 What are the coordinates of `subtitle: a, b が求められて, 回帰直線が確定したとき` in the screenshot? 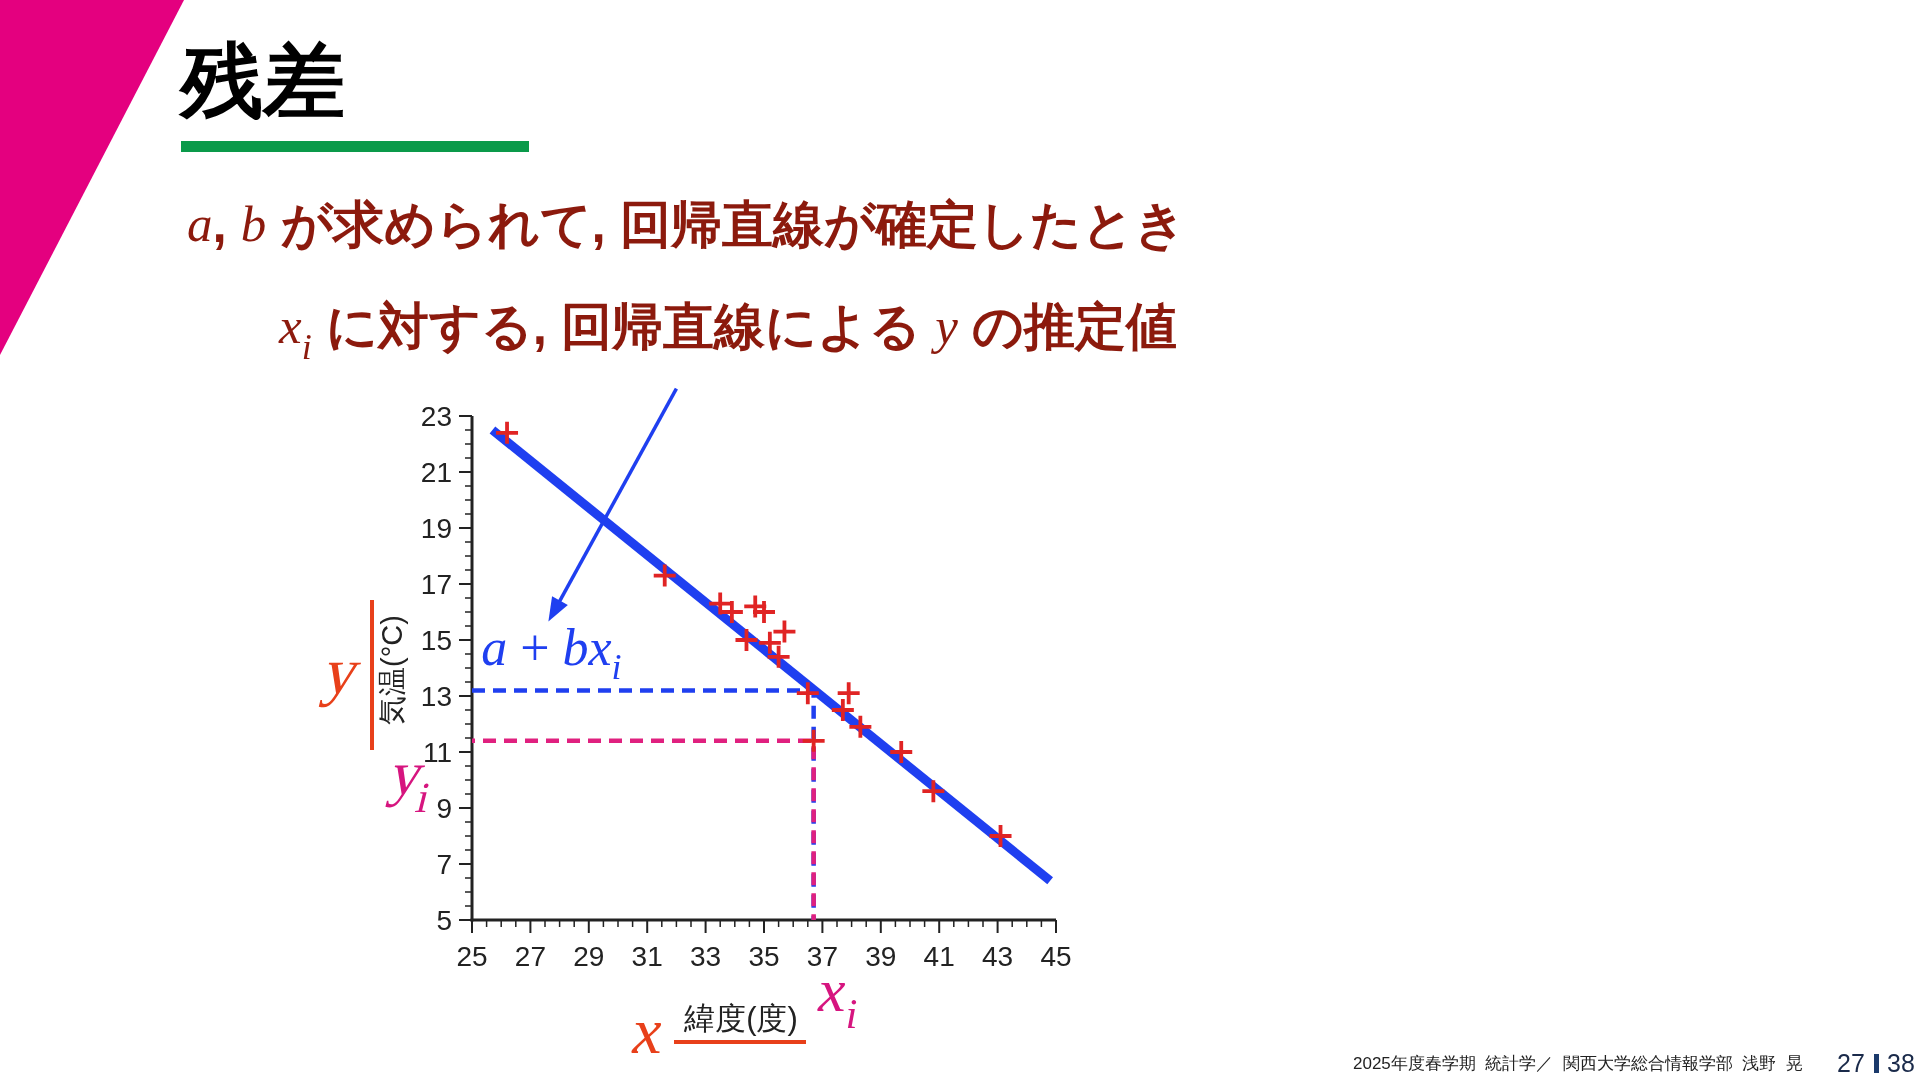 It's located at (686, 224).